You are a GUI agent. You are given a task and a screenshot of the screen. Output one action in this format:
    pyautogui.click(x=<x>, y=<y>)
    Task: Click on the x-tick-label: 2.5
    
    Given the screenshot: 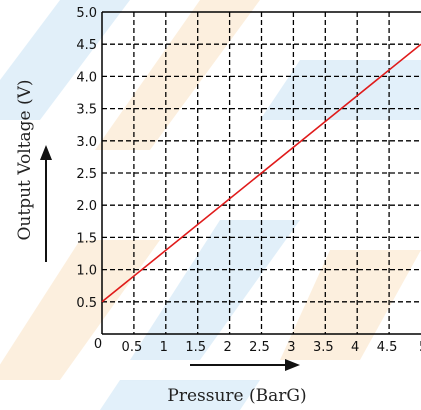 What is the action you would take?
    pyautogui.click(x=259, y=347)
    